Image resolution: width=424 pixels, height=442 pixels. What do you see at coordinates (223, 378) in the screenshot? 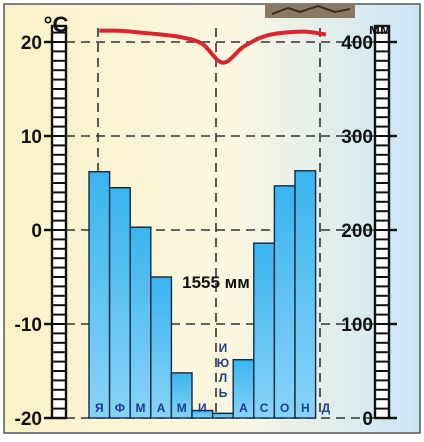
I see `month-label-stacked-letter: Л` at bounding box center [223, 378].